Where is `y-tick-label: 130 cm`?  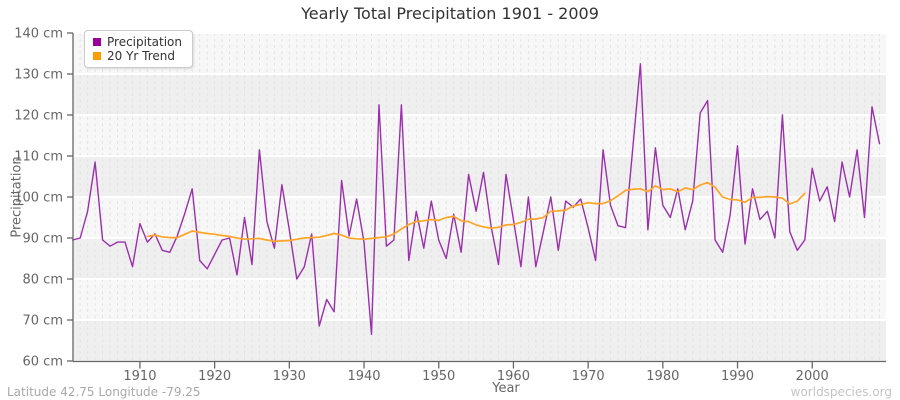
y-tick-label: 130 cm is located at coordinates (38, 75).